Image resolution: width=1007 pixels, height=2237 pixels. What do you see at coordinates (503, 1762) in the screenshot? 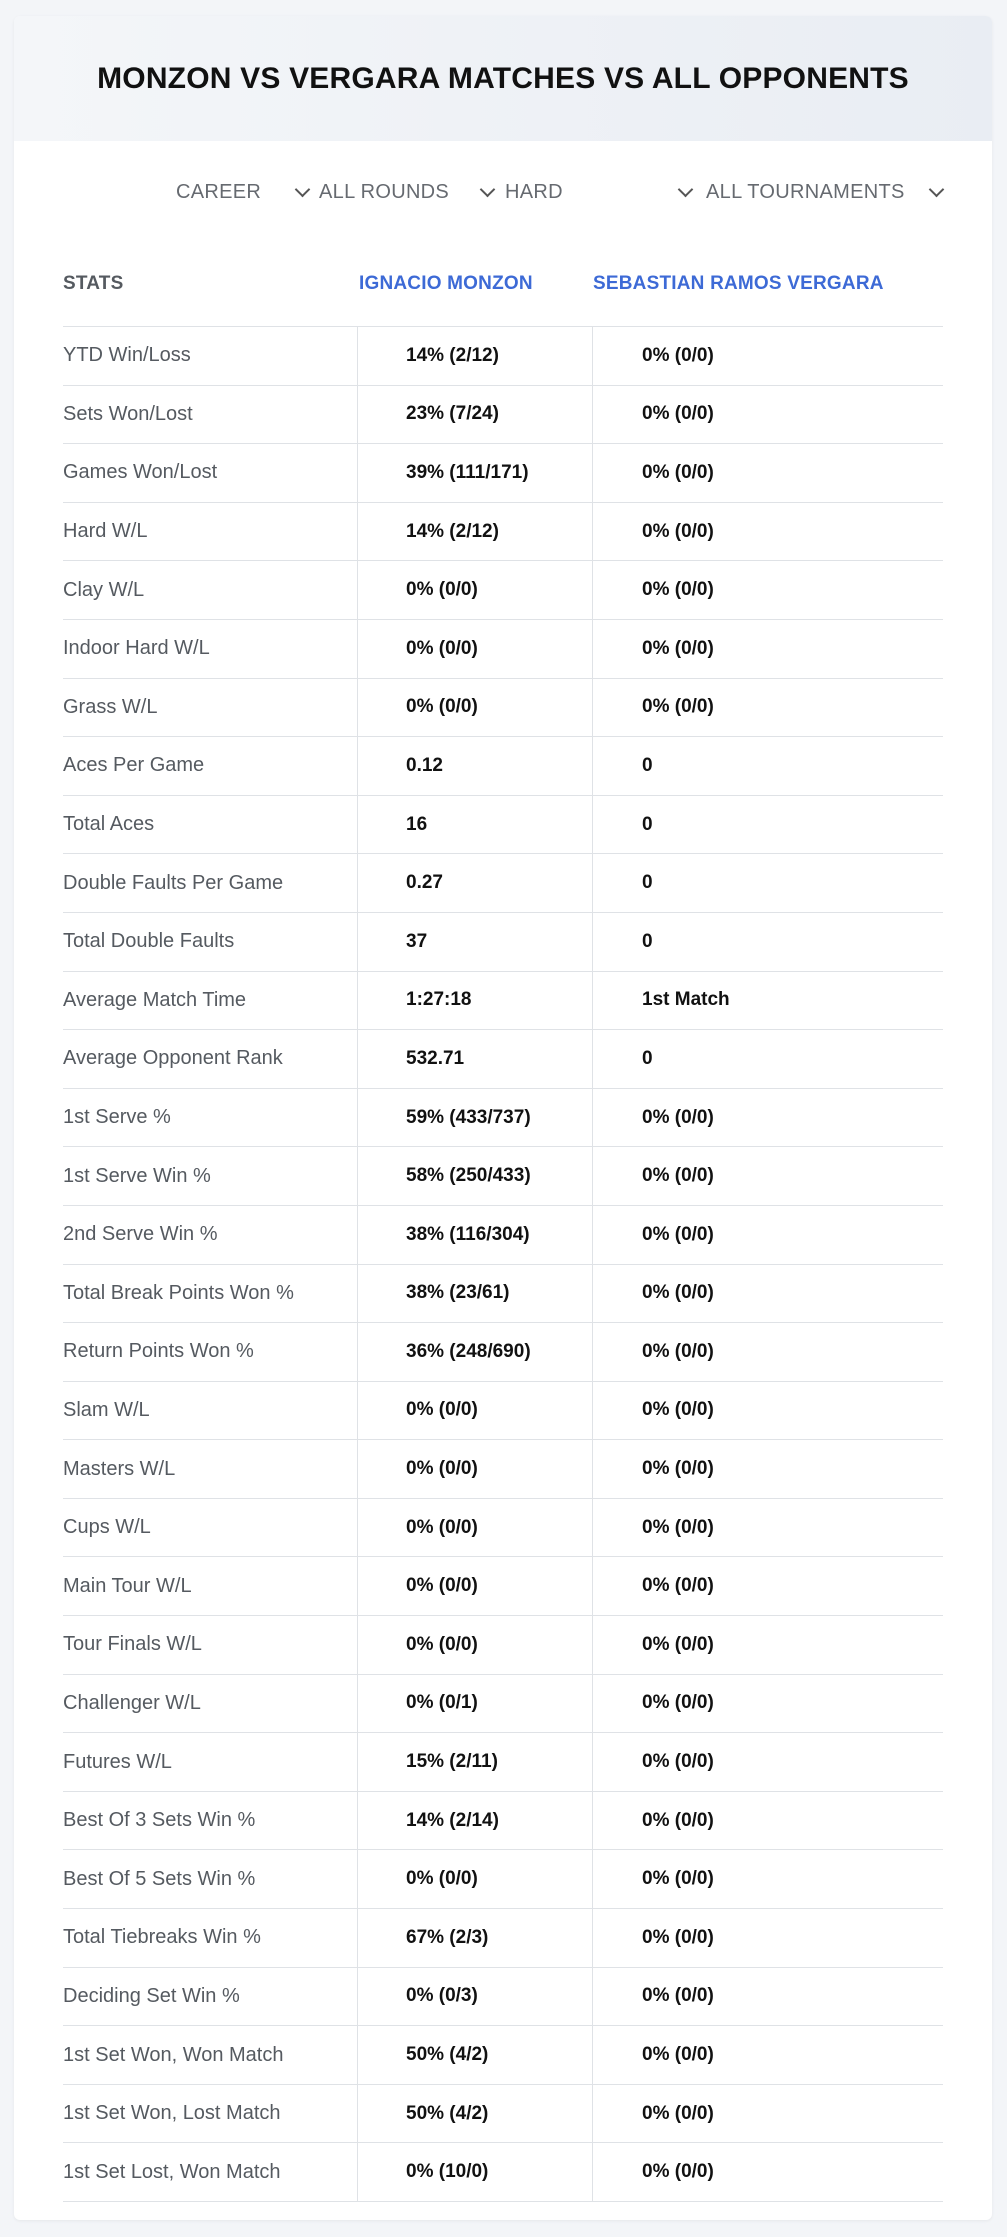
I see `table-row: Futures W/L 15% (2/11) 0% (0/0)` at bounding box center [503, 1762].